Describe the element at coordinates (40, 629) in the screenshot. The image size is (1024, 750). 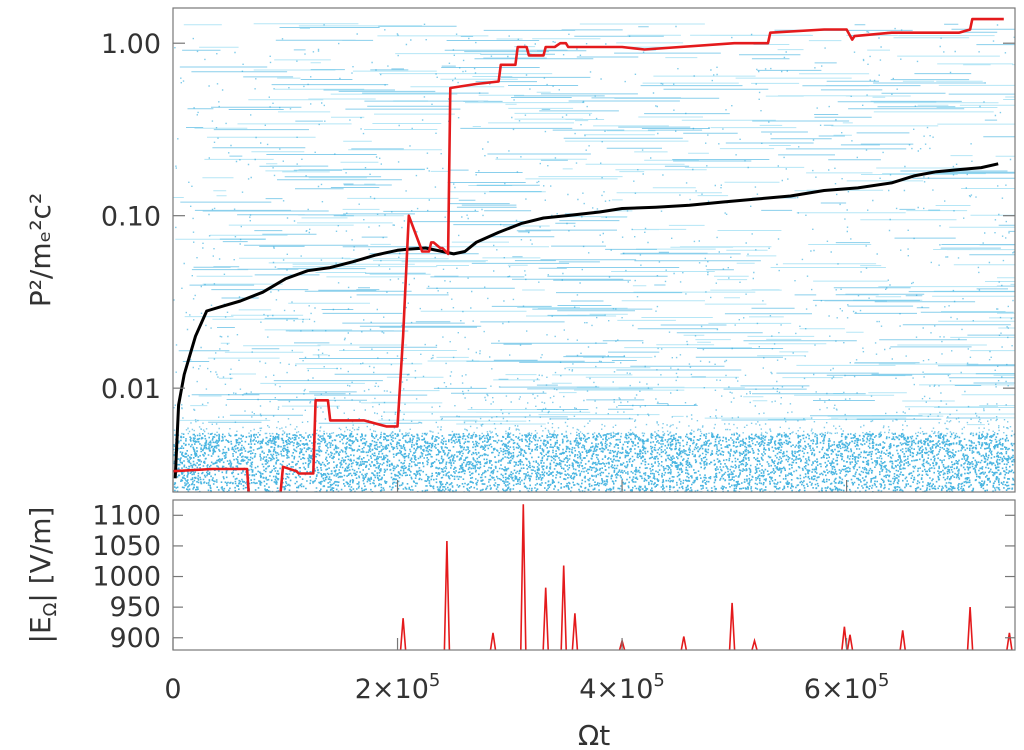
I see `bottom-y-axis-label-main: |E` at that location.